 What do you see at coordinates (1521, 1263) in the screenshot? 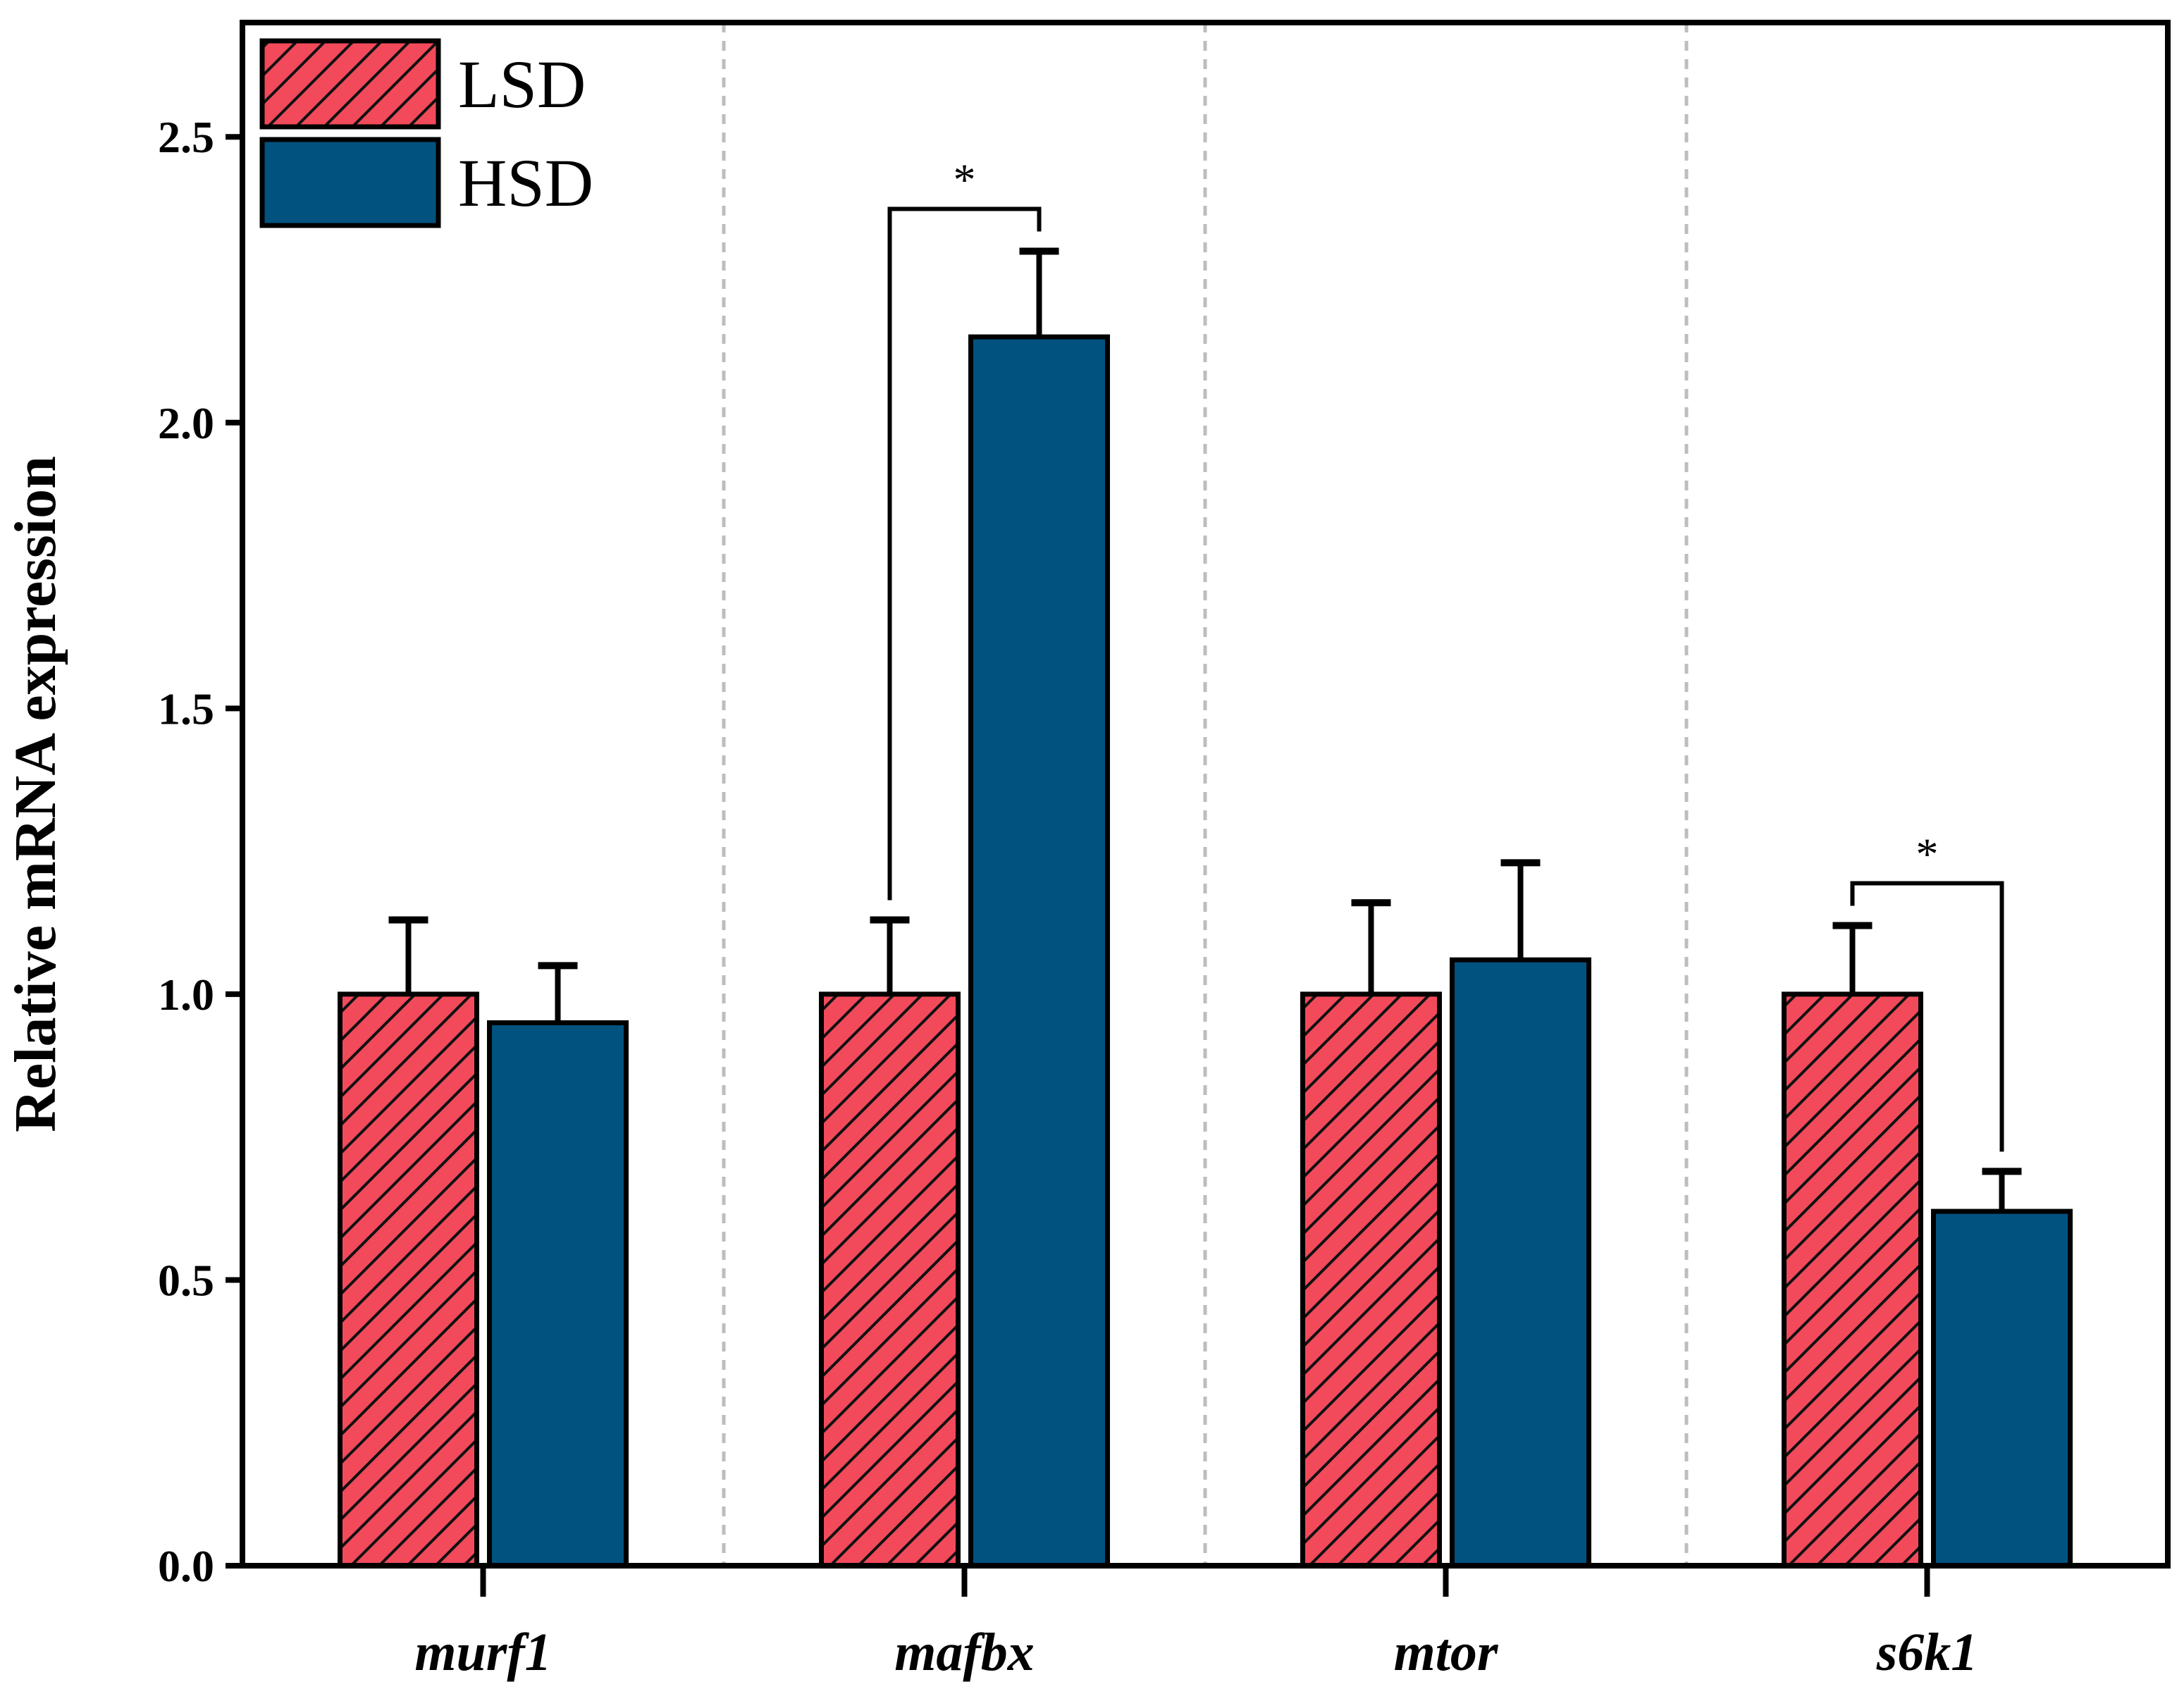
I see `bar-hsd-mtor` at bounding box center [1521, 1263].